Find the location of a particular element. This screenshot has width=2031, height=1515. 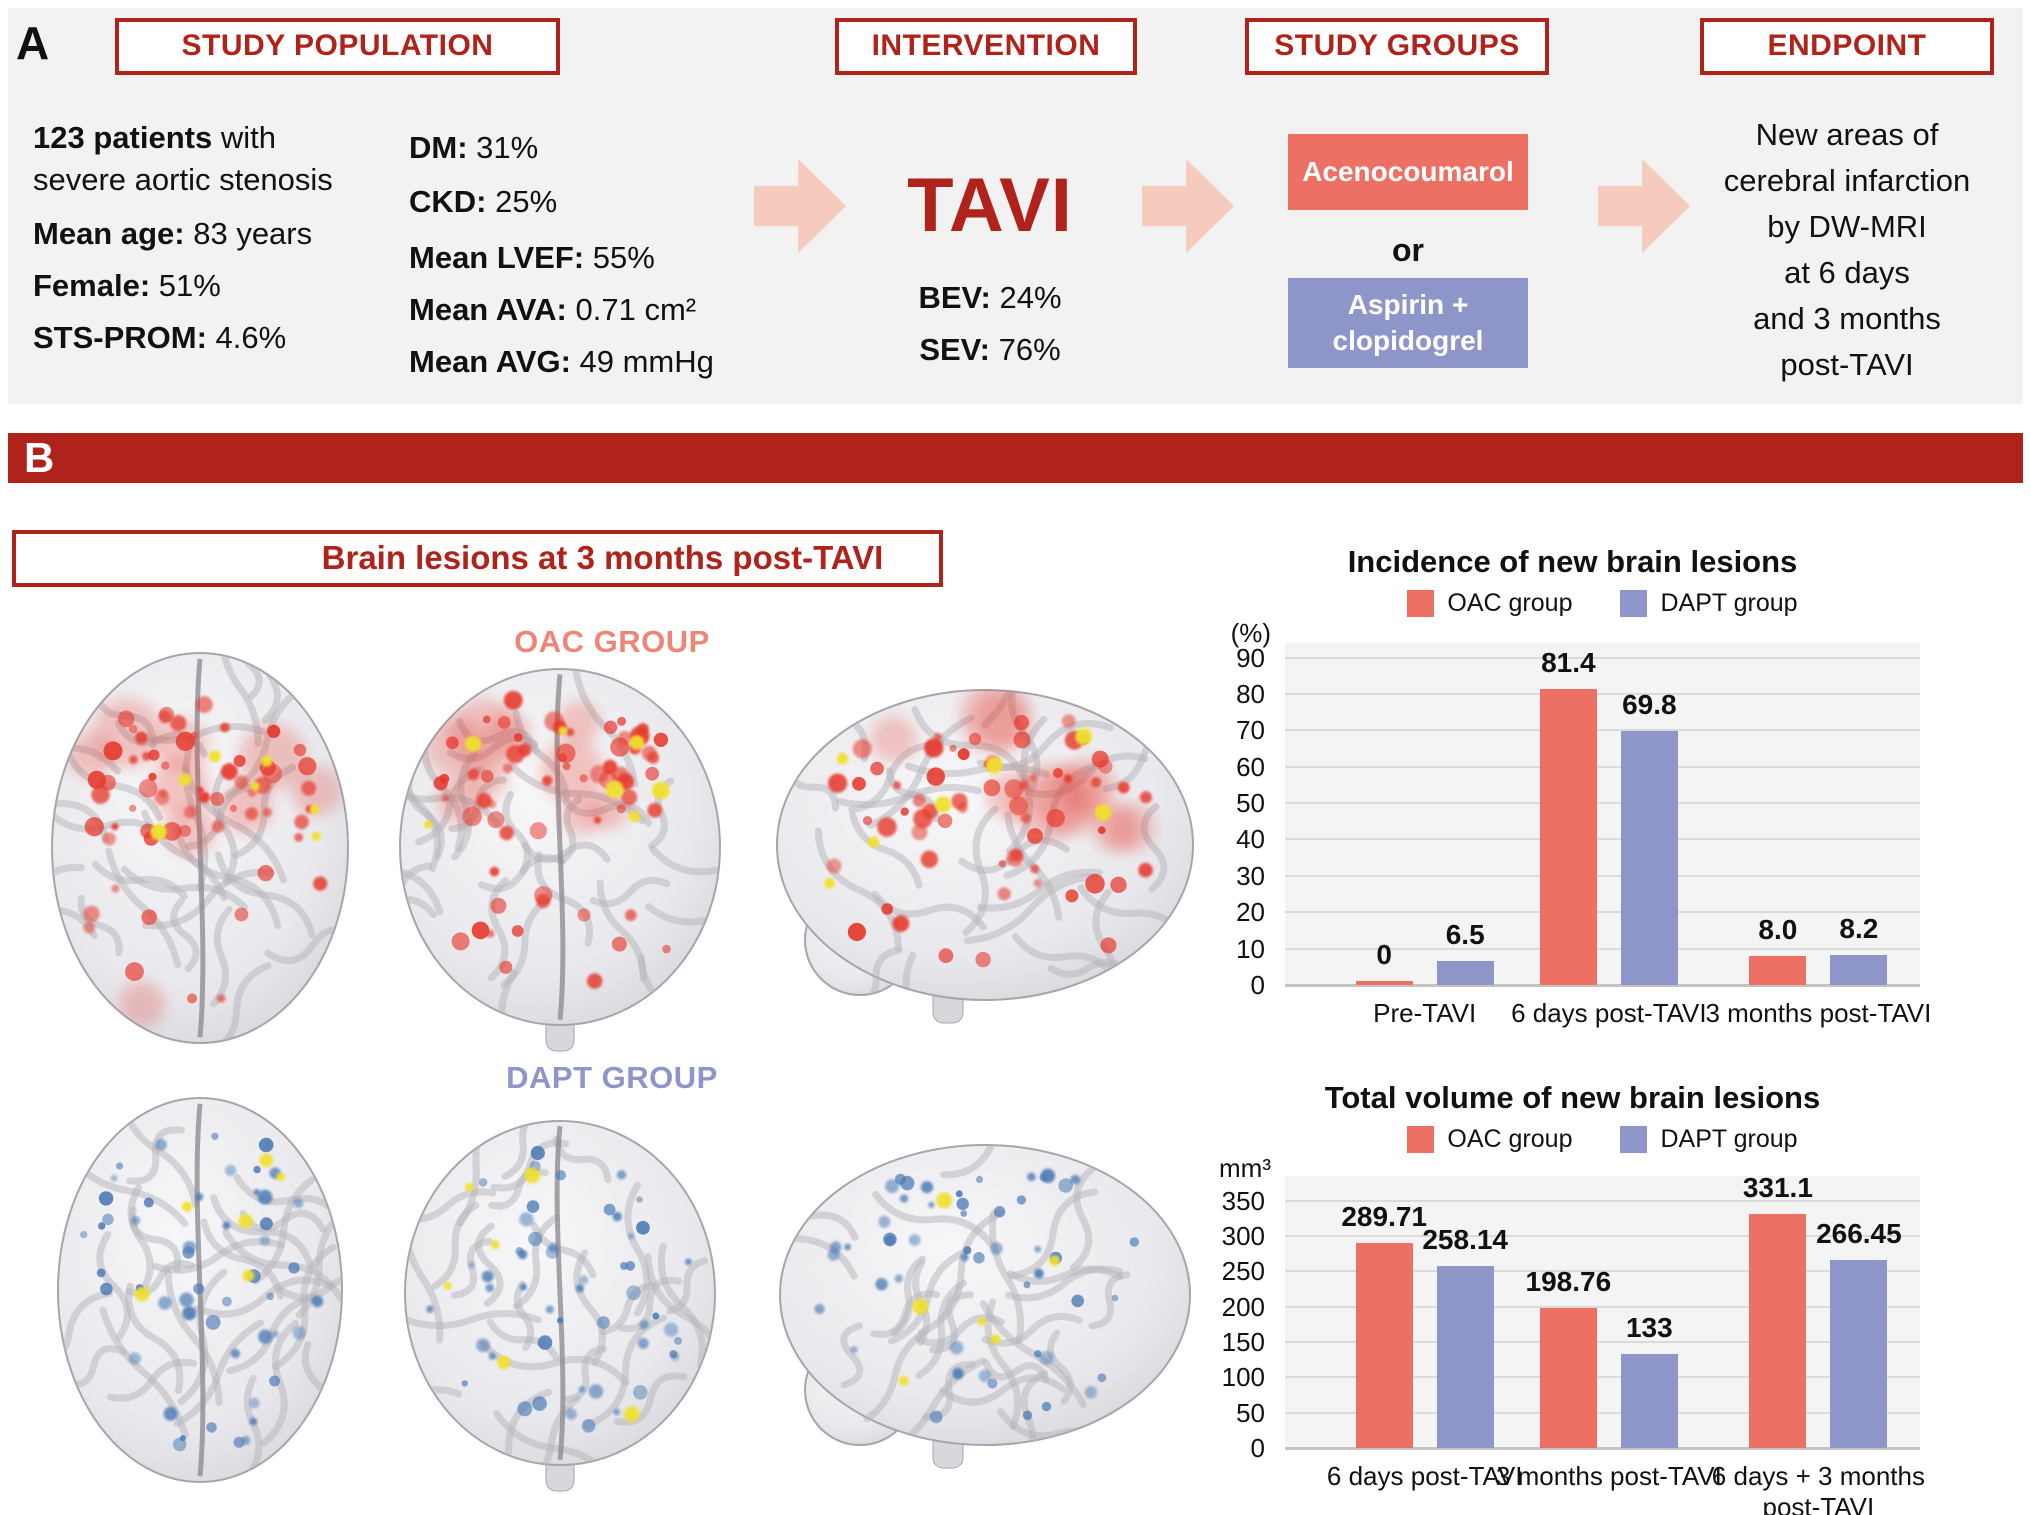

stat-text: 51% is located at coordinates (185, 285).